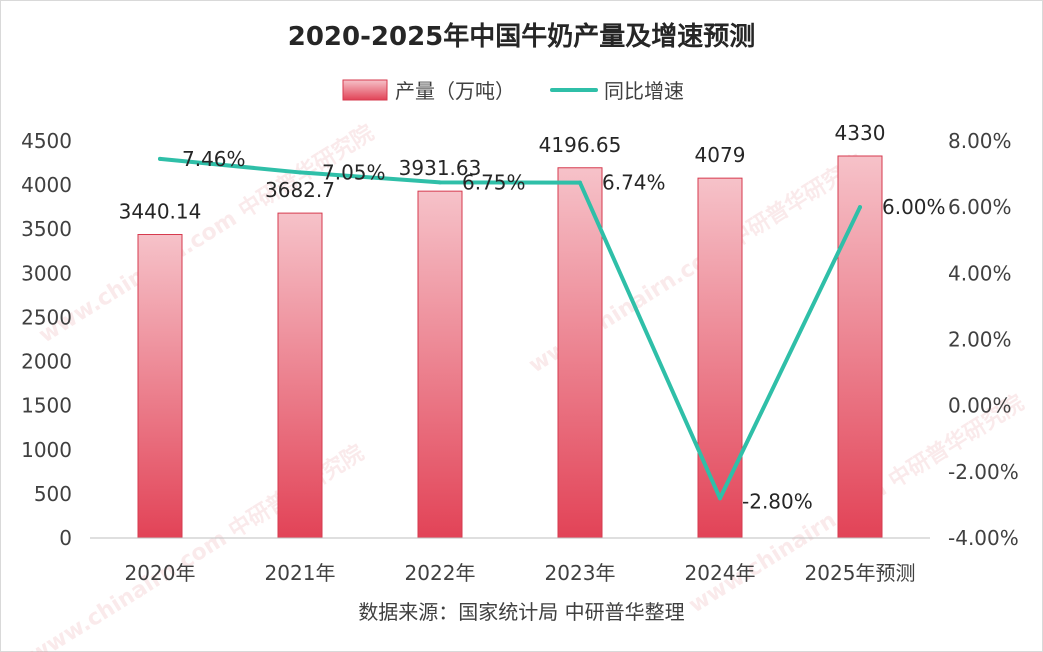 This screenshot has width=1043, height=652. I want to click on y-left-tick-label: 3500, so click(46, 229).